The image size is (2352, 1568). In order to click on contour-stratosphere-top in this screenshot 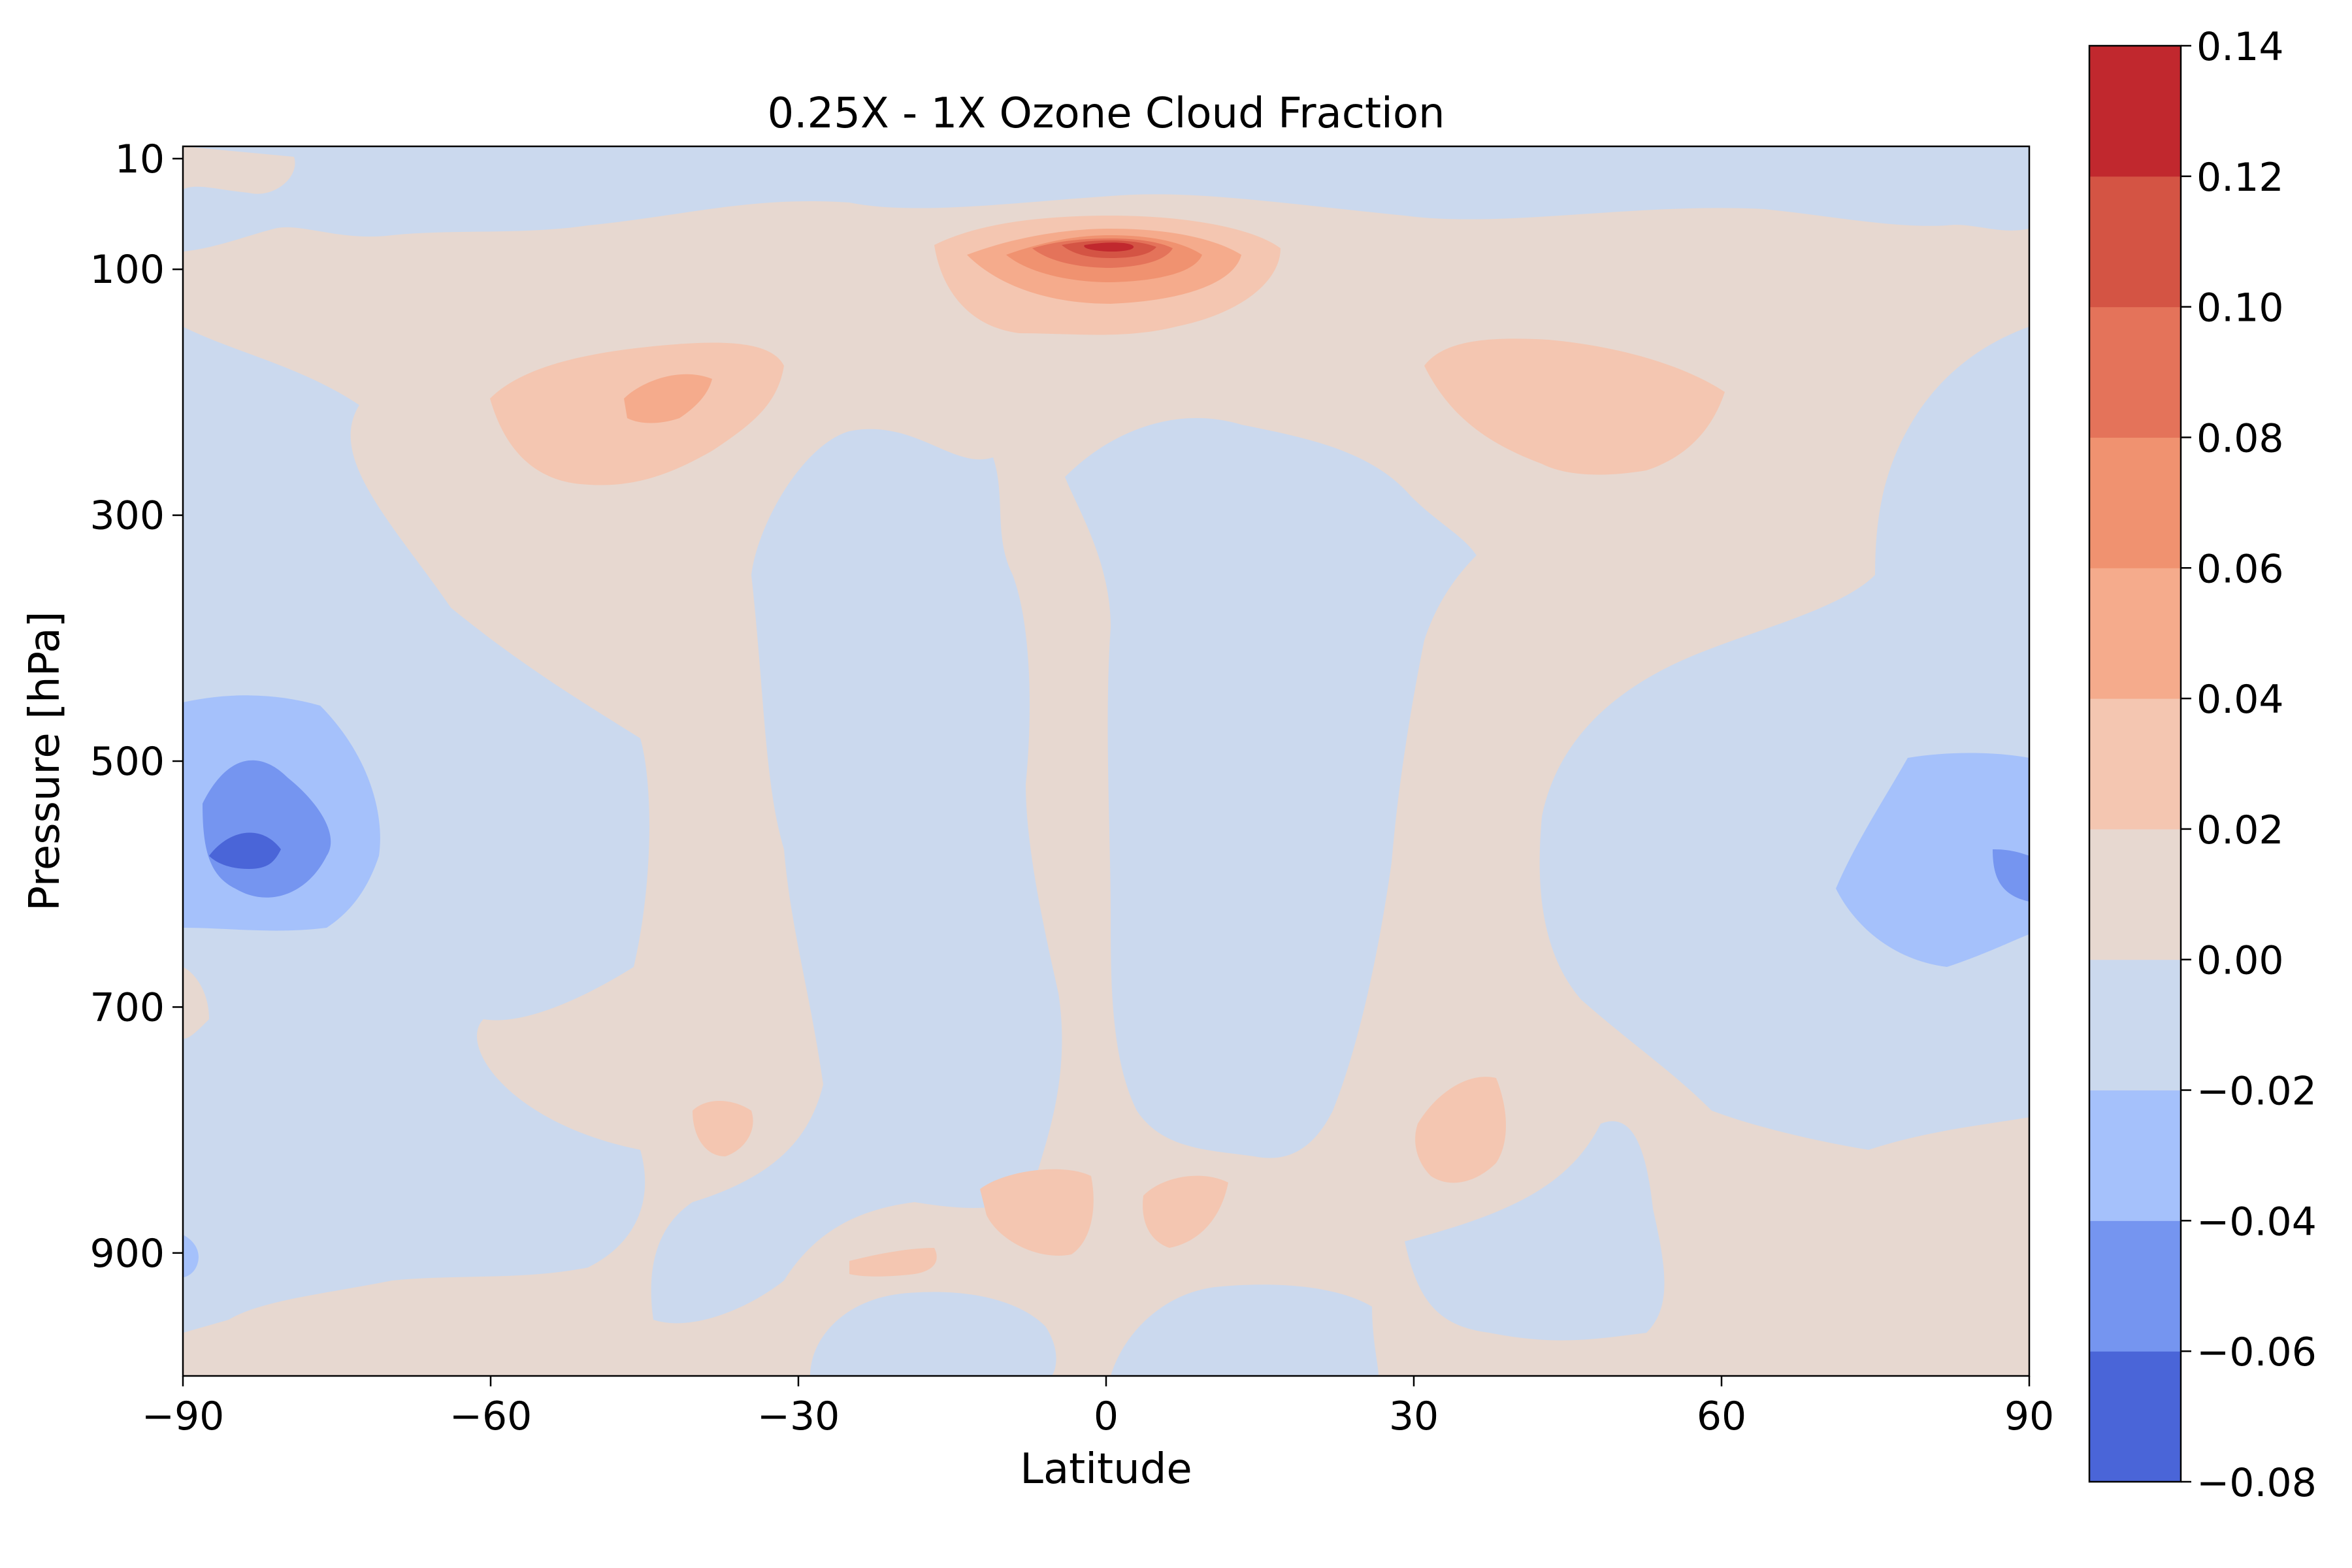, I will do `click(1106, 199)`.